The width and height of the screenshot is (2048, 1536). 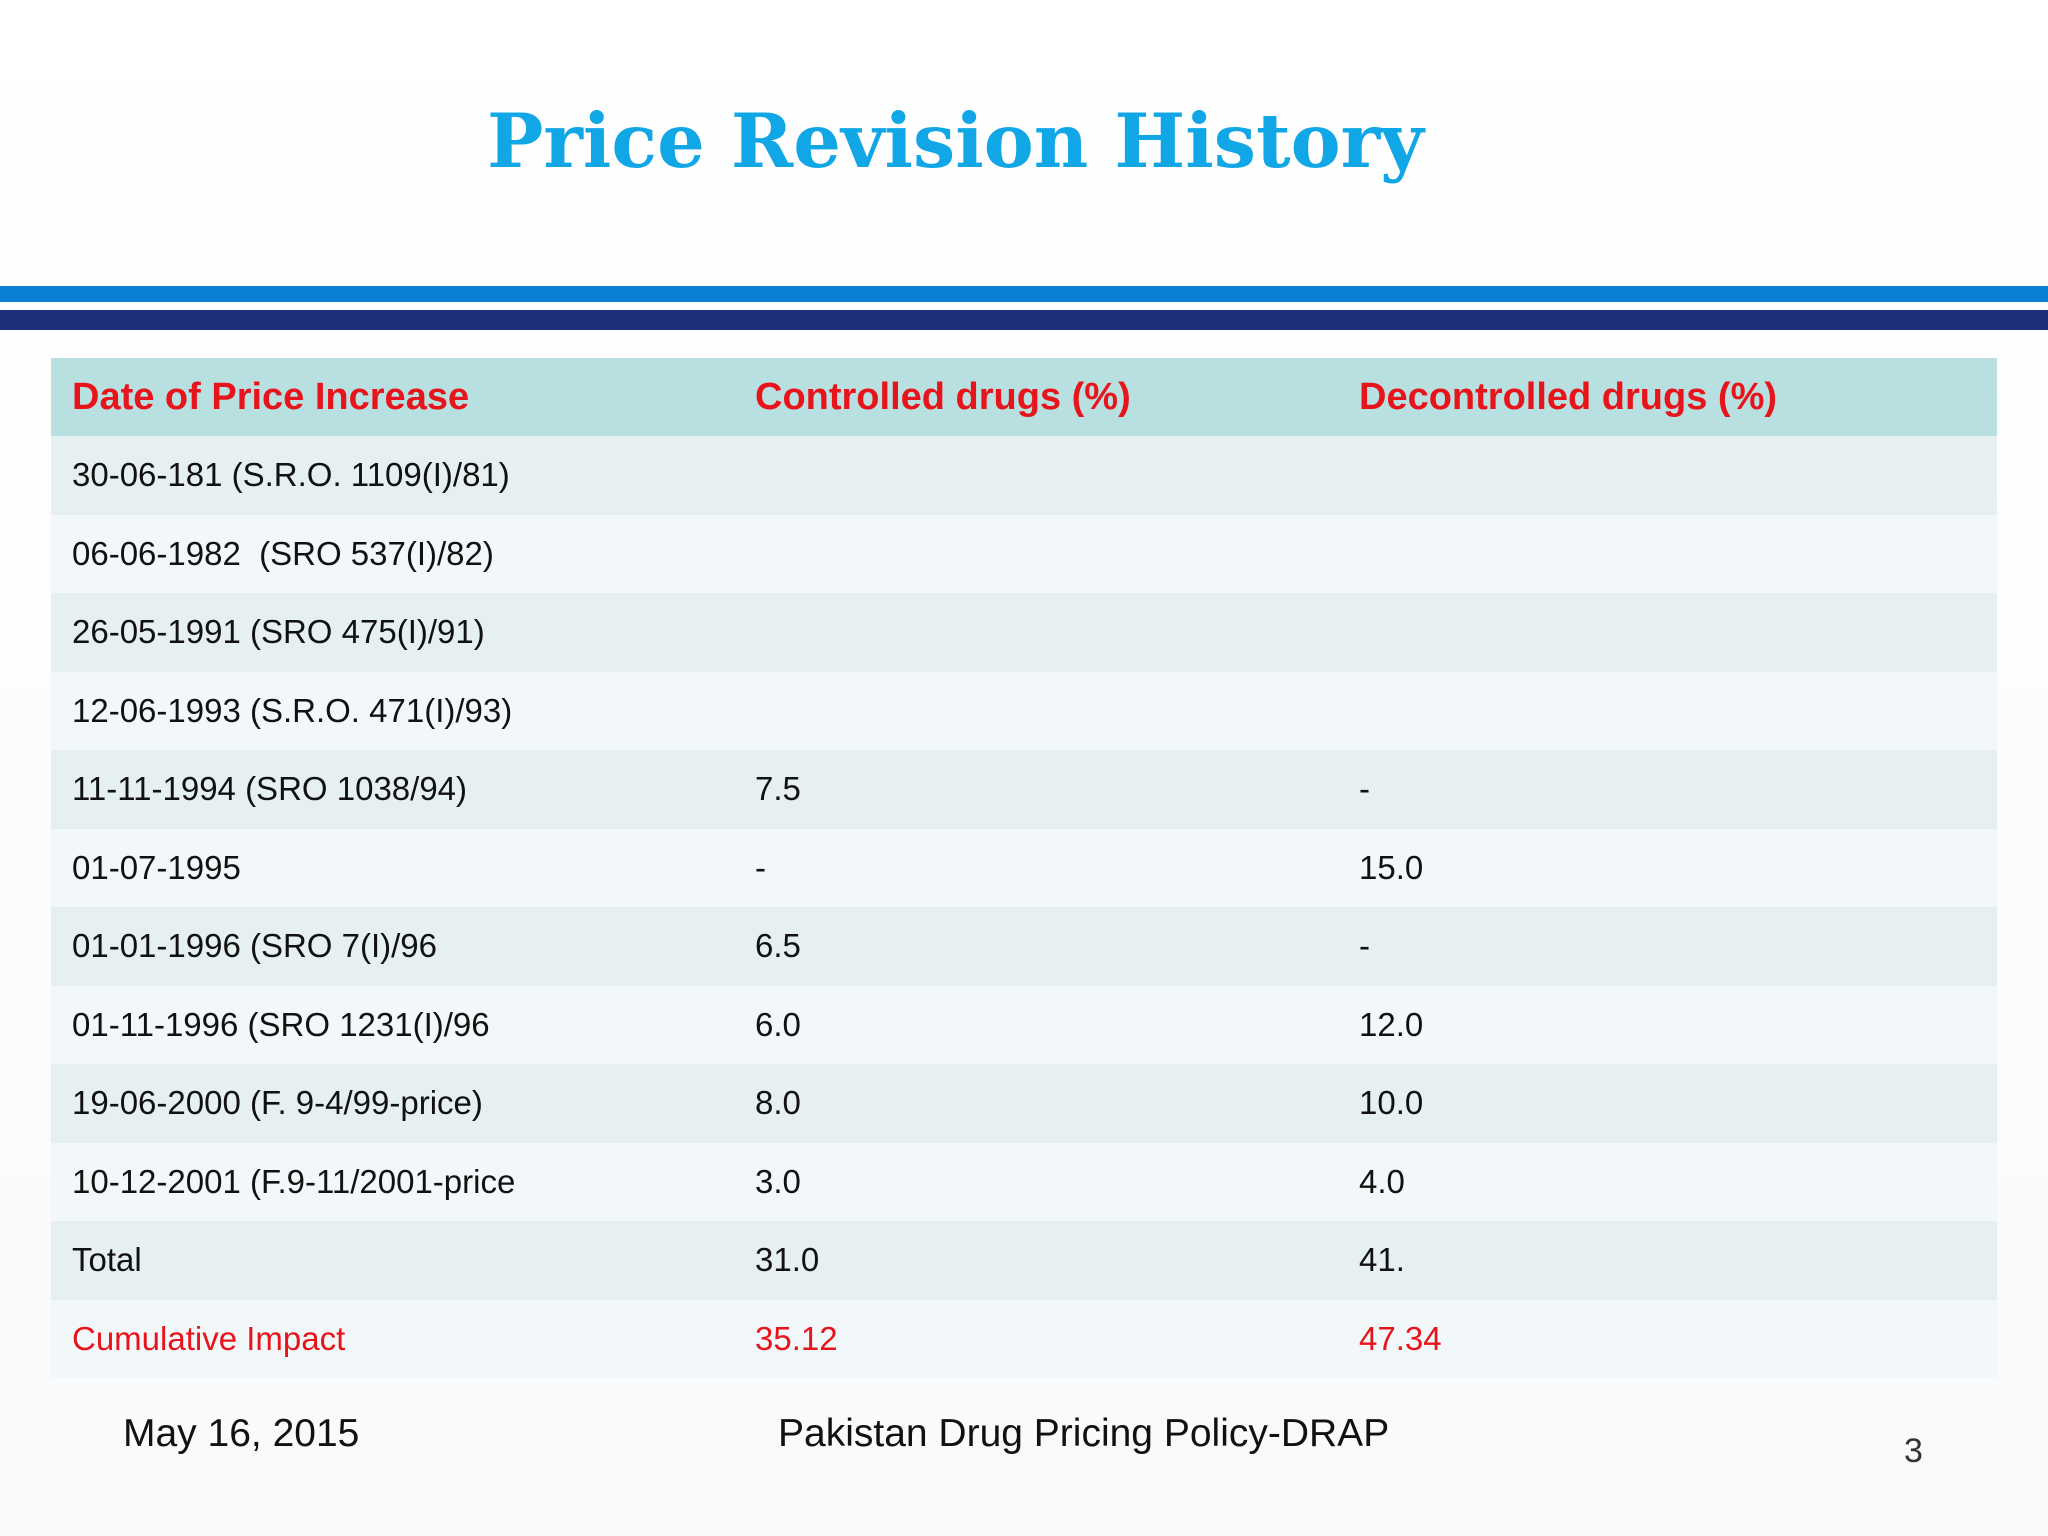 I want to click on table-row: 01-07-1995 - 15.0, so click(x=1024, y=867).